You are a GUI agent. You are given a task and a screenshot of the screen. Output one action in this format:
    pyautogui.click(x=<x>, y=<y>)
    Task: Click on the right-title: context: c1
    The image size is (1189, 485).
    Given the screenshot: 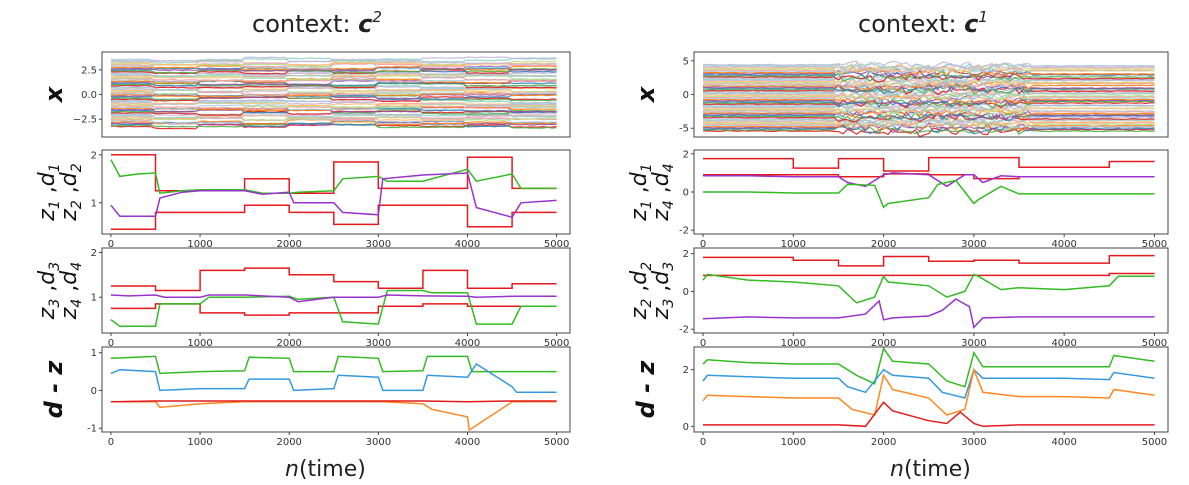 What is the action you would take?
    pyautogui.click(x=923, y=23)
    